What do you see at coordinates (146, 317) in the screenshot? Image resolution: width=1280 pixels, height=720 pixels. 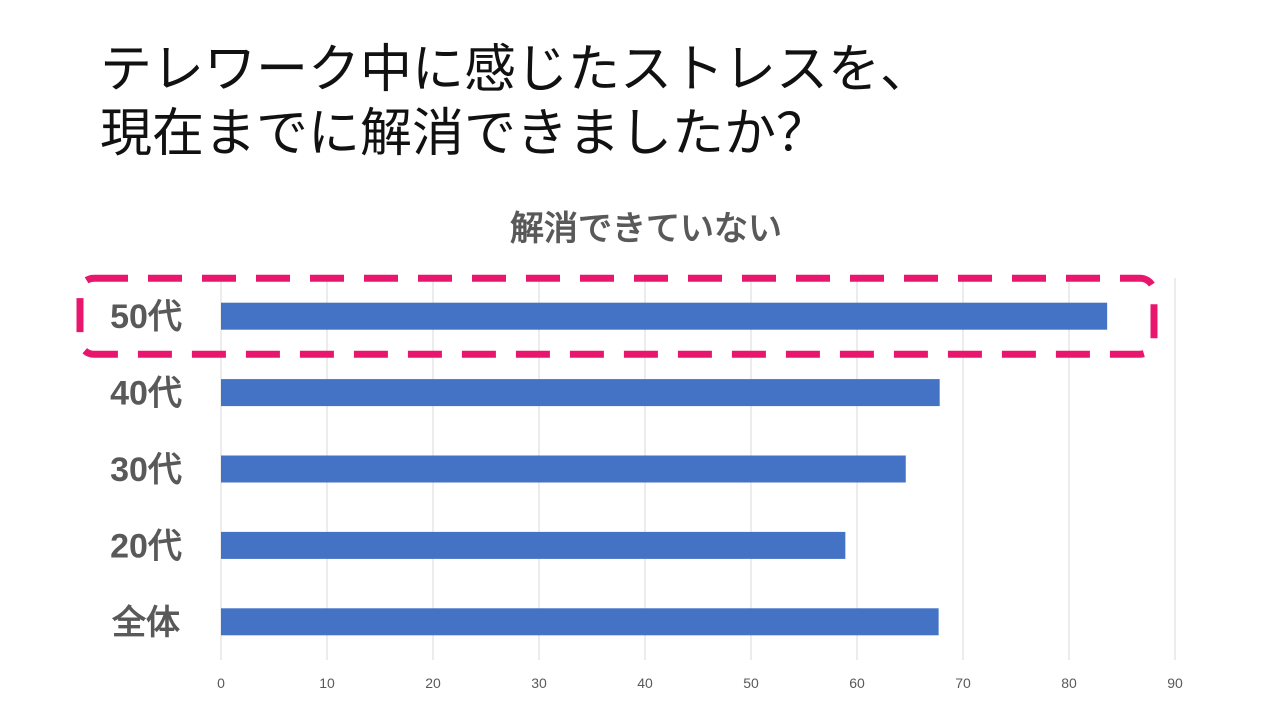 I see `category-label: 50代` at bounding box center [146, 317].